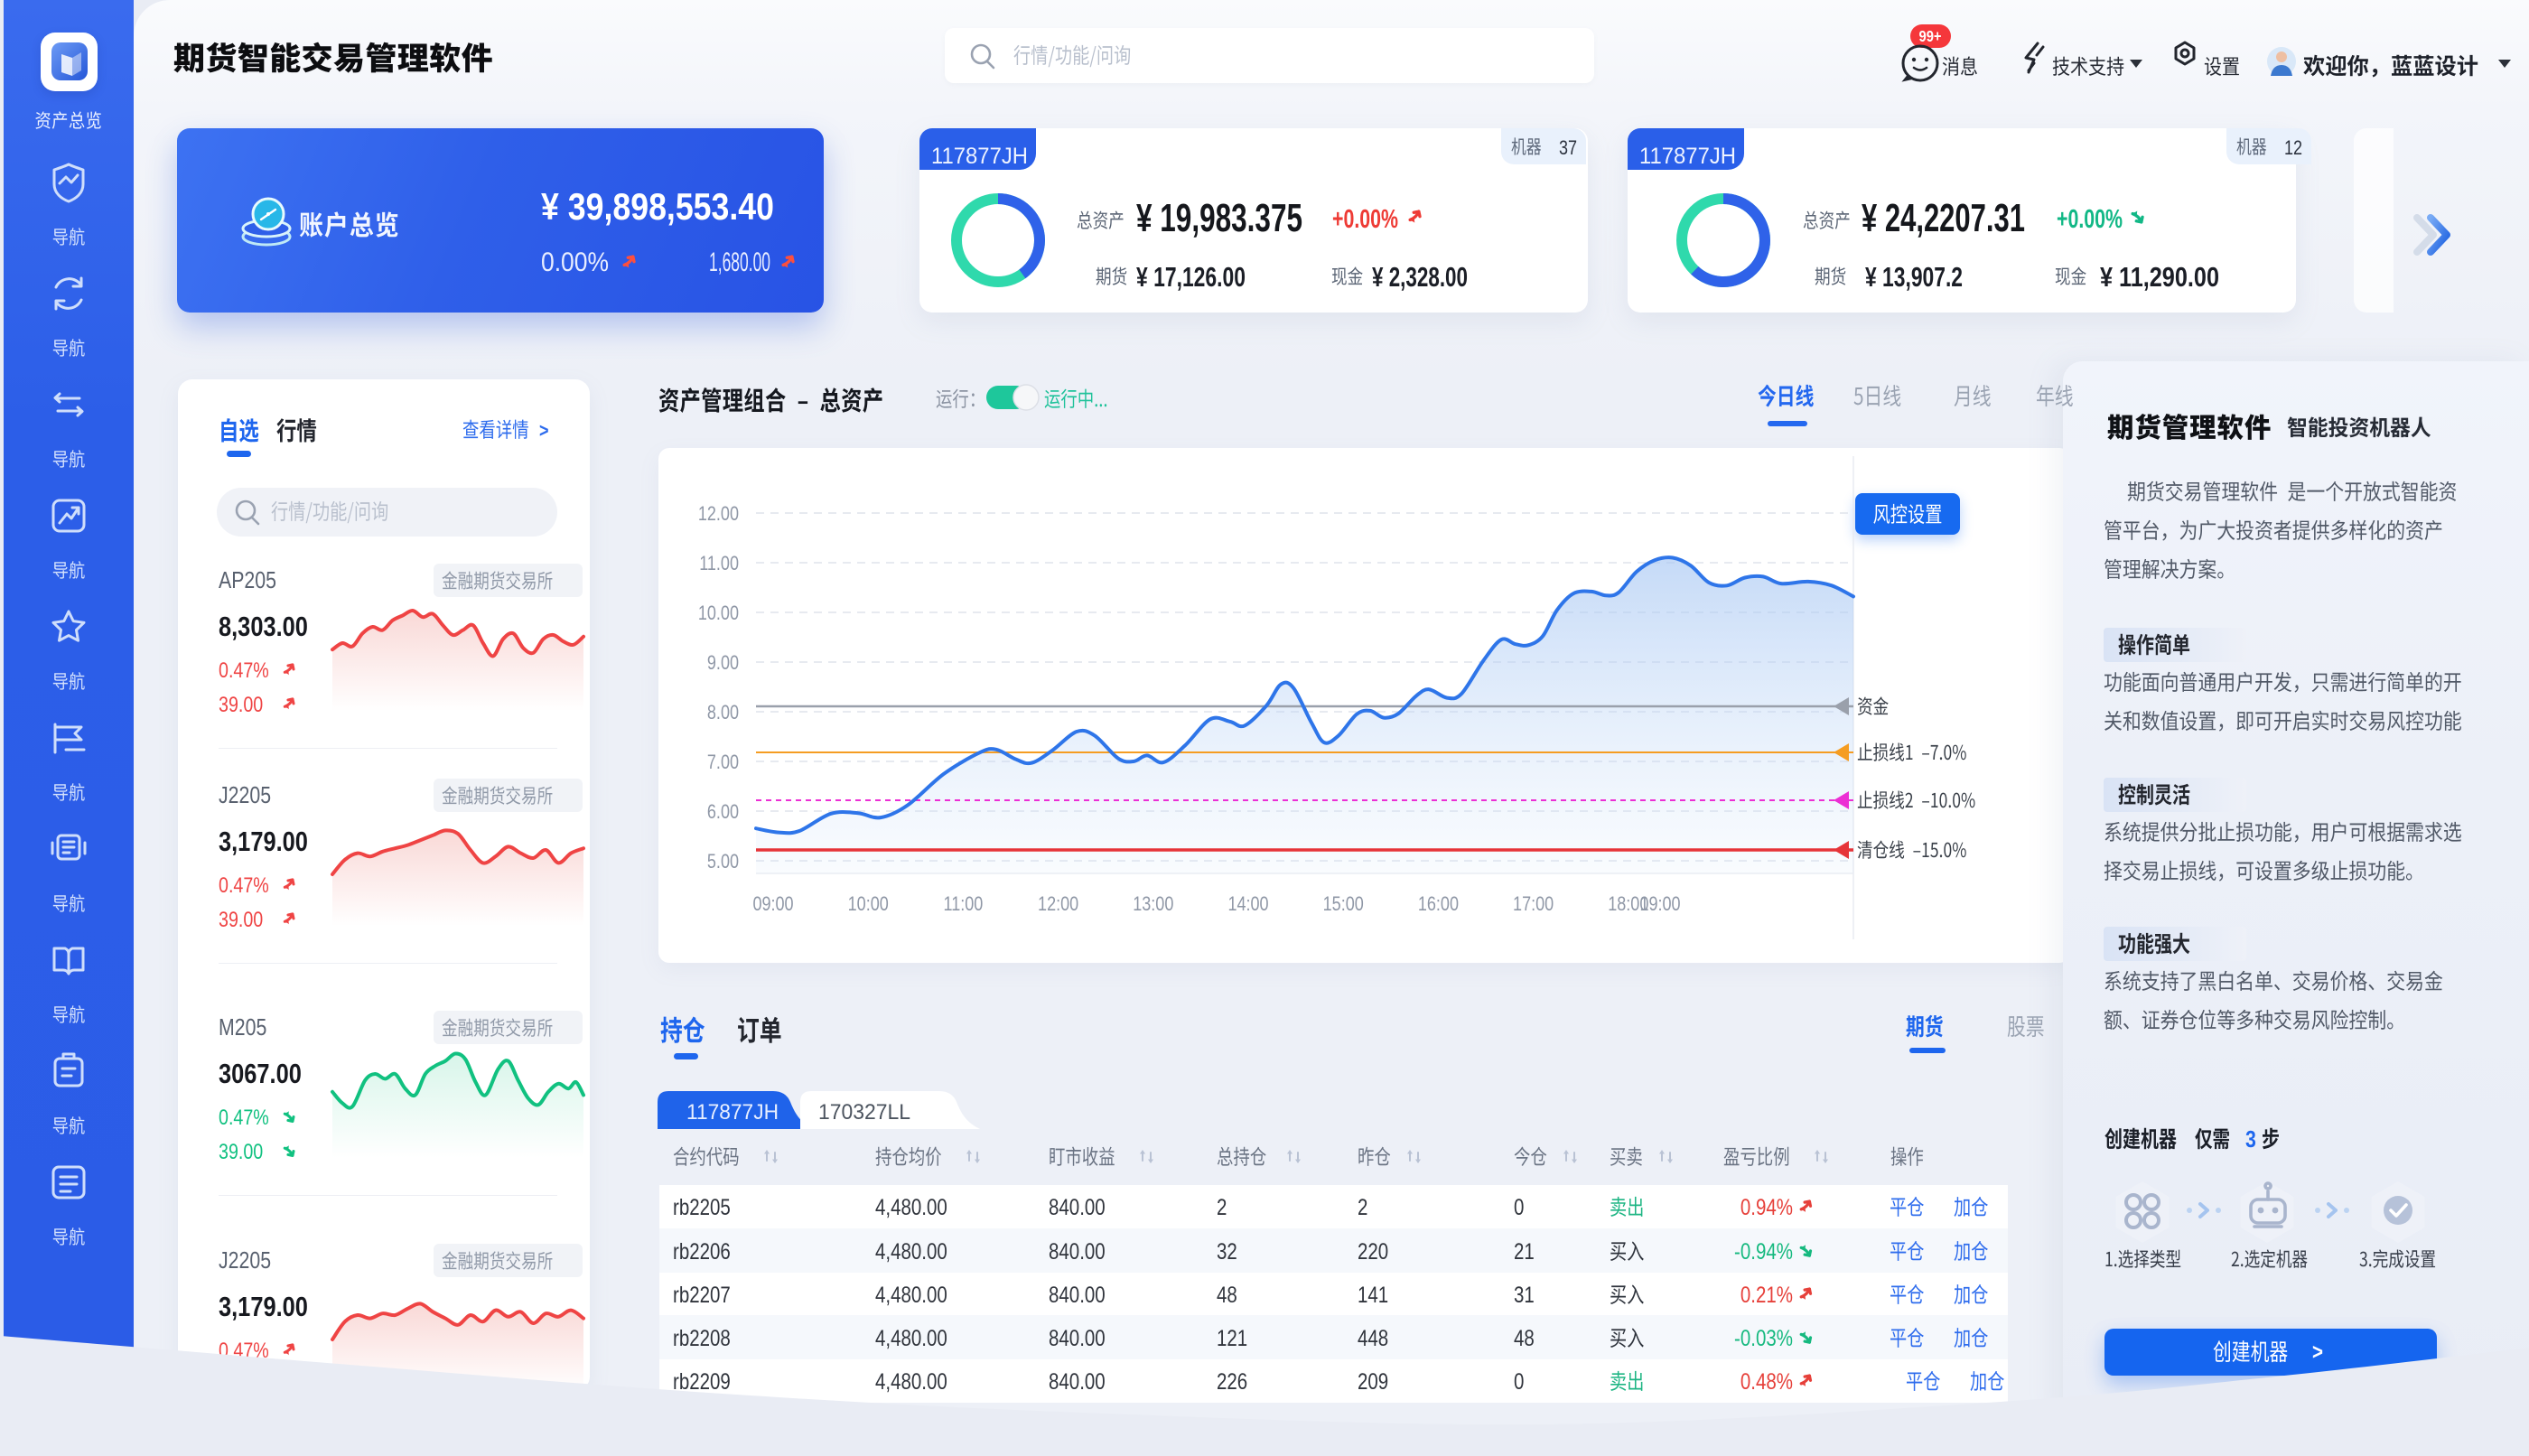  Describe the element at coordinates (1420, 277) in the screenshot. I see `svg-text: ¥ 2,328.00` at that location.